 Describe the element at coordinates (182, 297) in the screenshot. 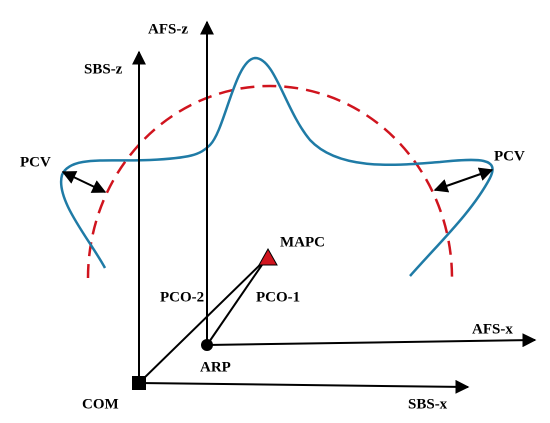

I see `pco-2-label: PCO-2` at that location.